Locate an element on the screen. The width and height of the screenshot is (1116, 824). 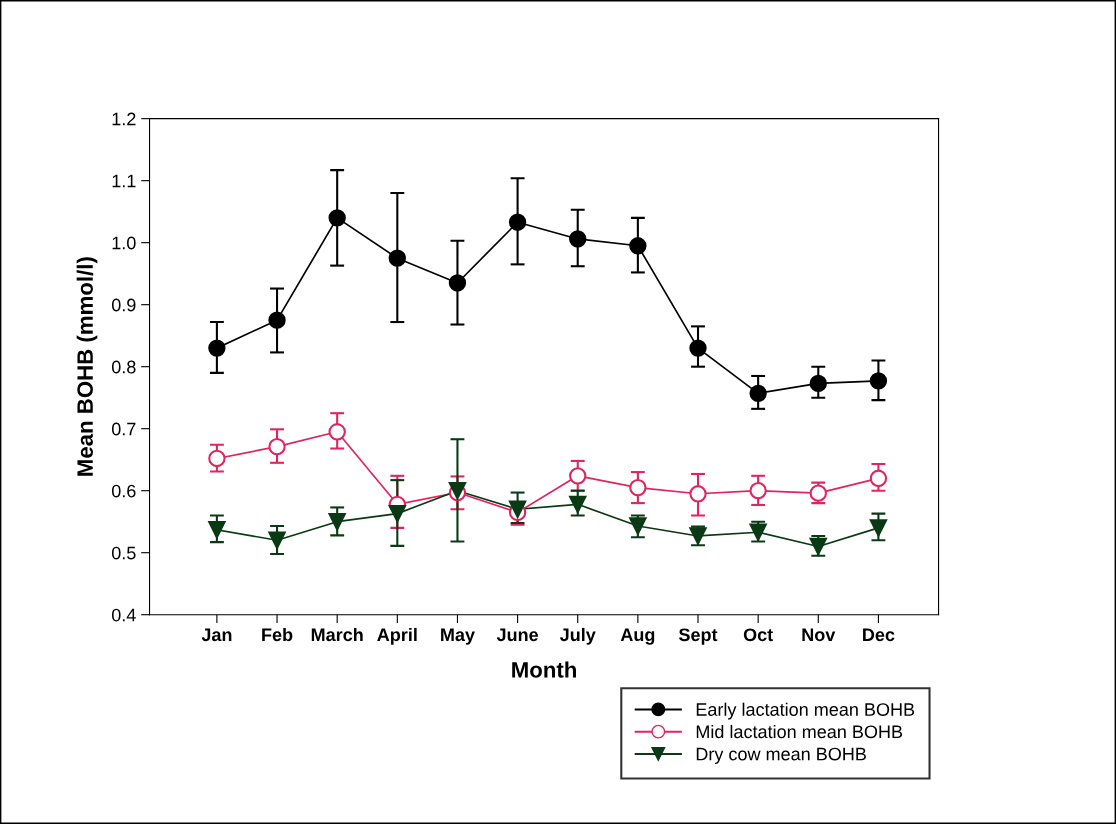
x-tick-label: Jan is located at coordinates (216, 635).